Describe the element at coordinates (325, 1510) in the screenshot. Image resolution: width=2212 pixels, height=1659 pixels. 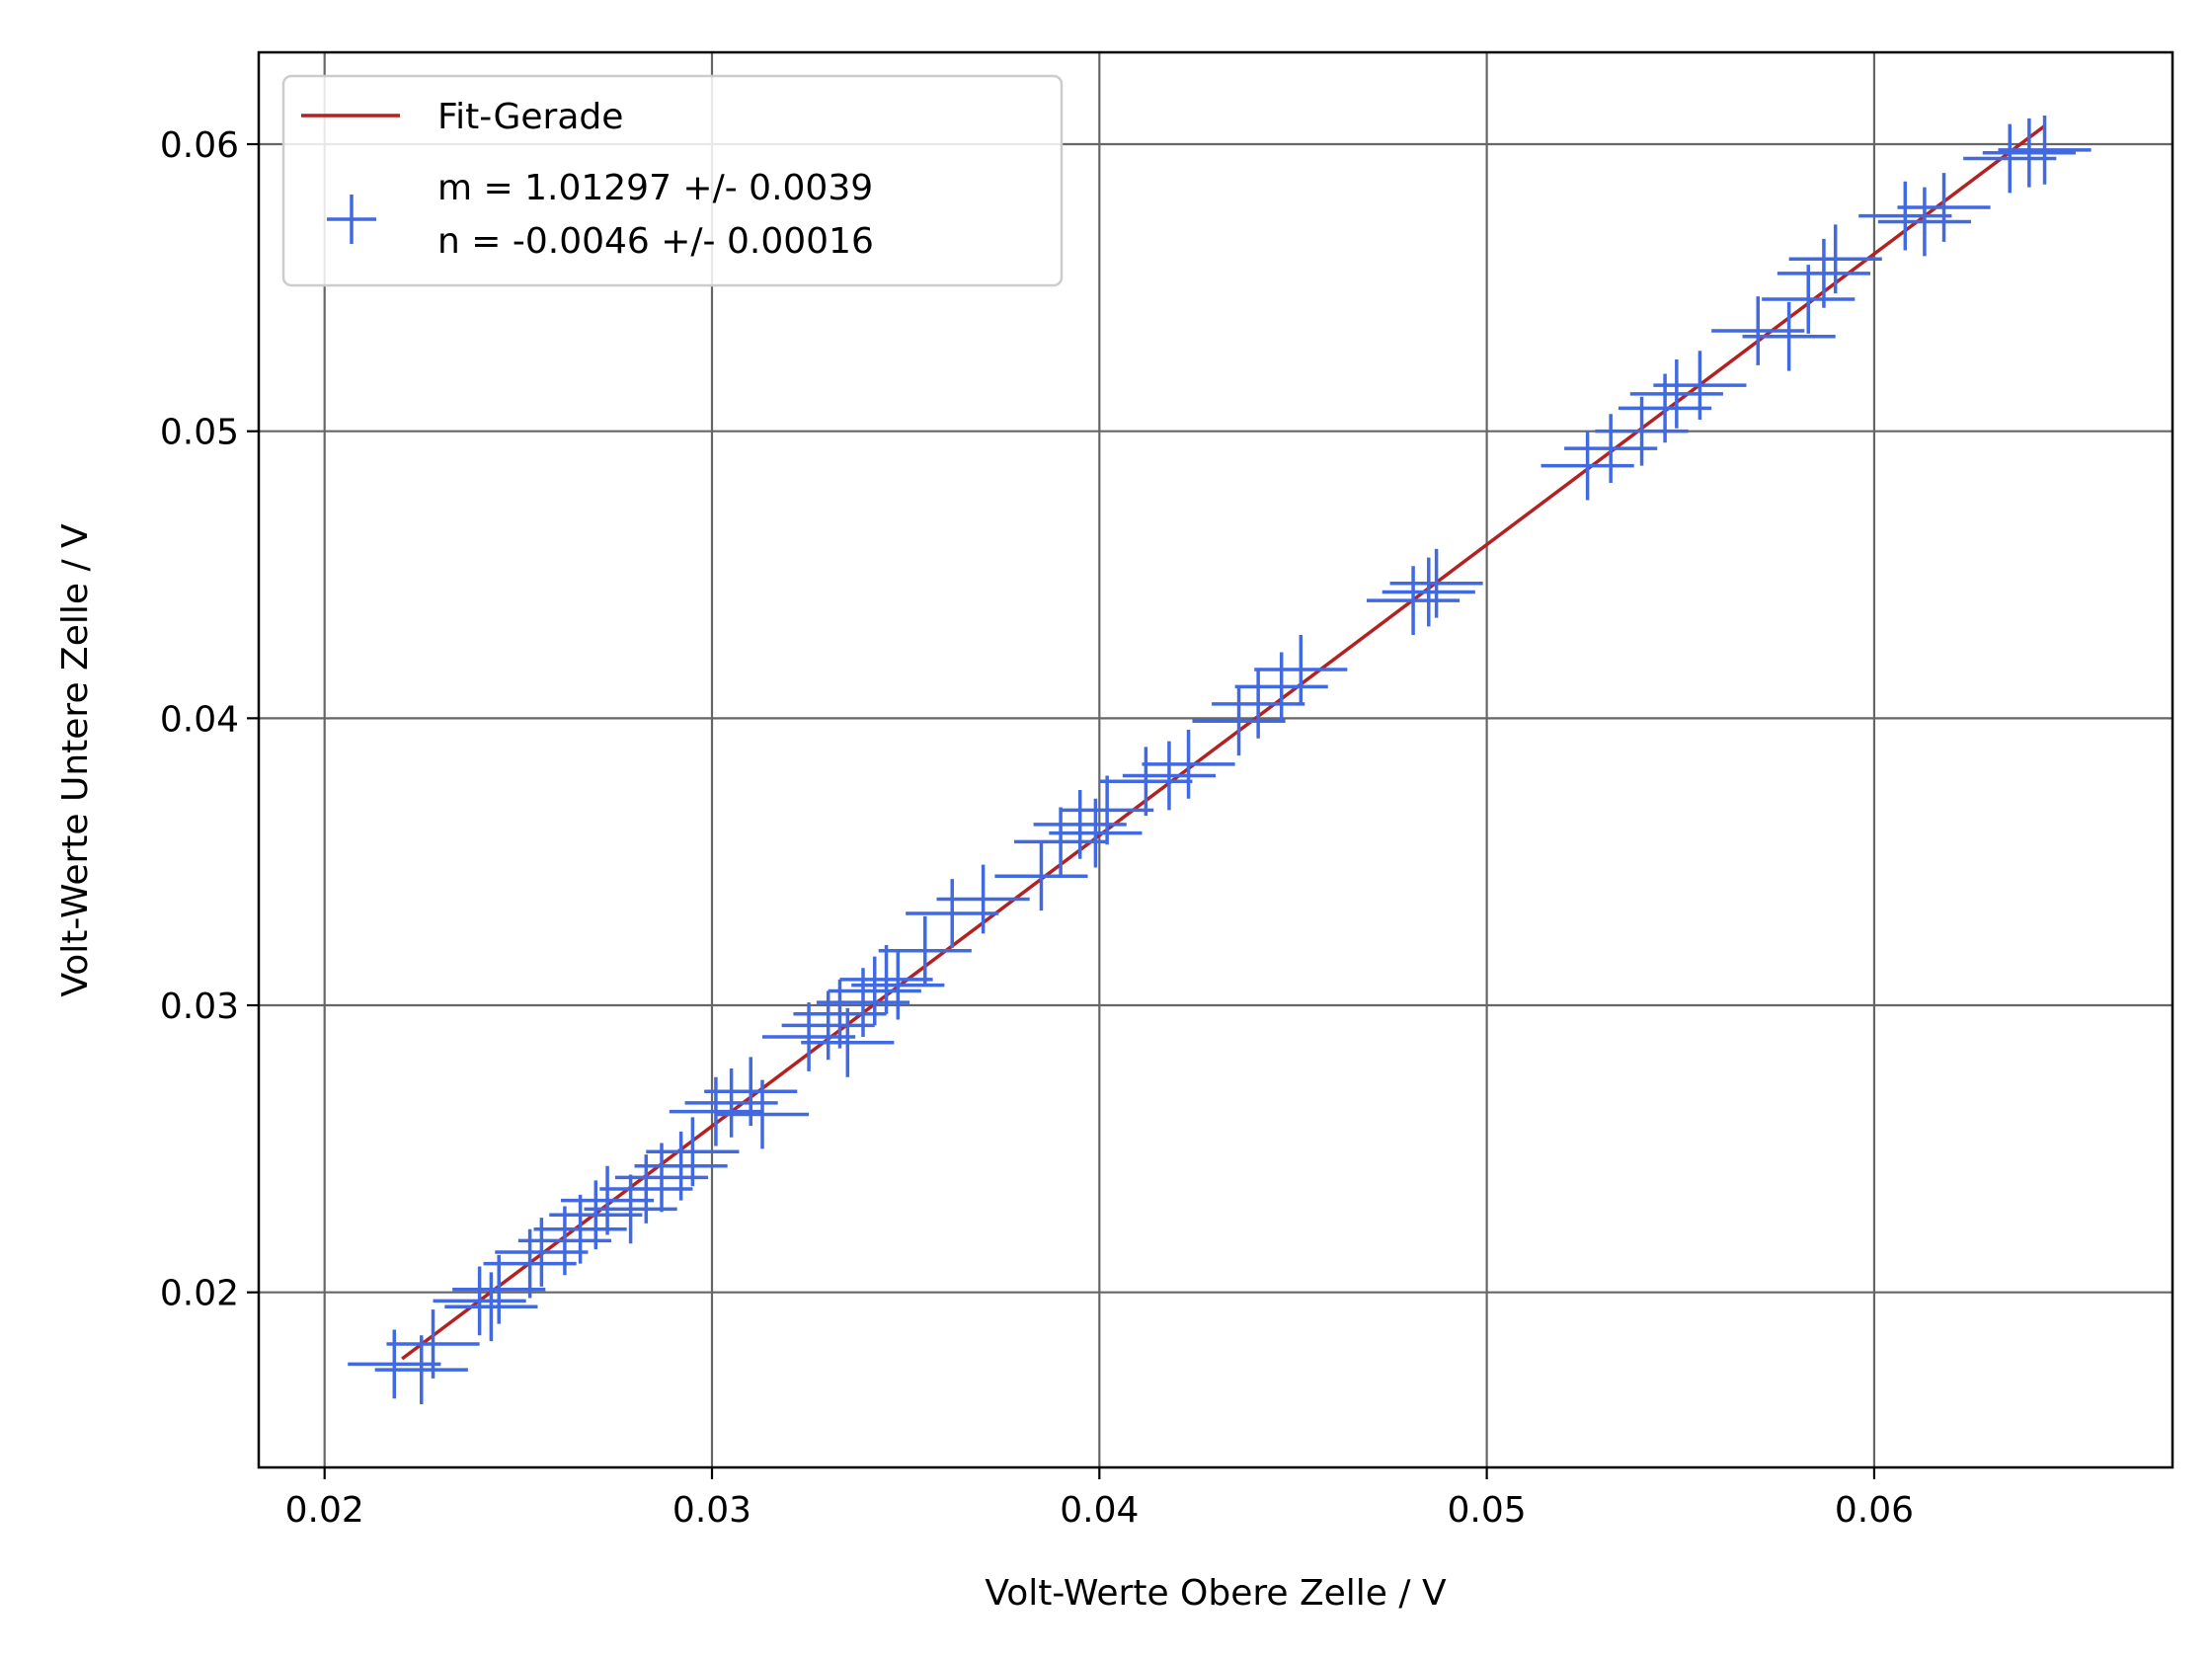
I see `x-tick-label: 0.02` at that location.